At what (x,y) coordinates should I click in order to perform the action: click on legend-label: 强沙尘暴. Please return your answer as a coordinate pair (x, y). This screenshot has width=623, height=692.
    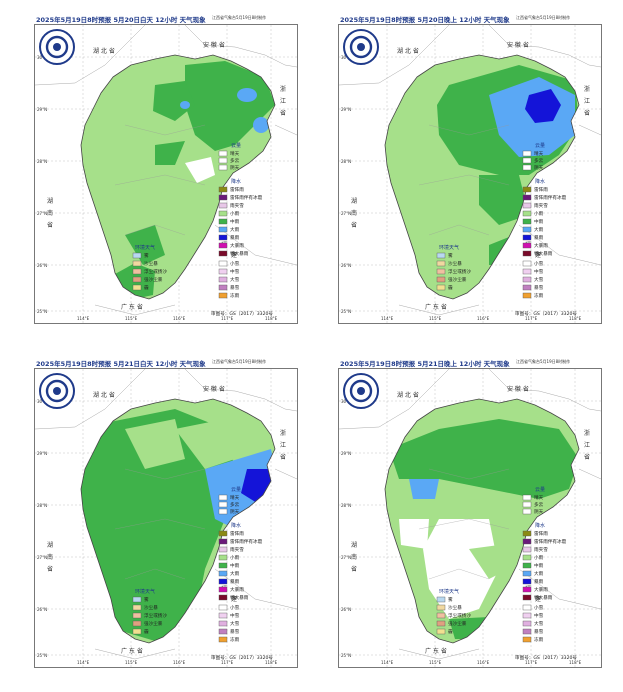
    Looking at the image, I should click on (153, 623).